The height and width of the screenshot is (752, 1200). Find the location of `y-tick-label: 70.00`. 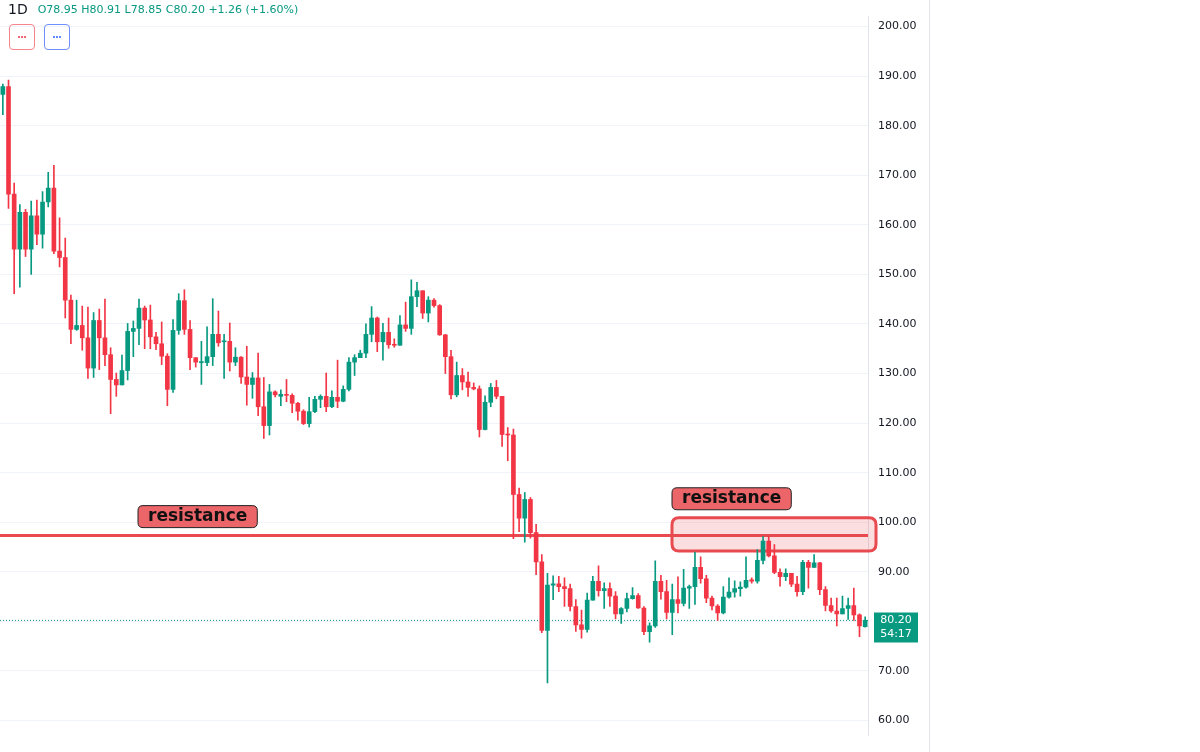

y-tick-label: 70.00 is located at coordinates (894, 670).